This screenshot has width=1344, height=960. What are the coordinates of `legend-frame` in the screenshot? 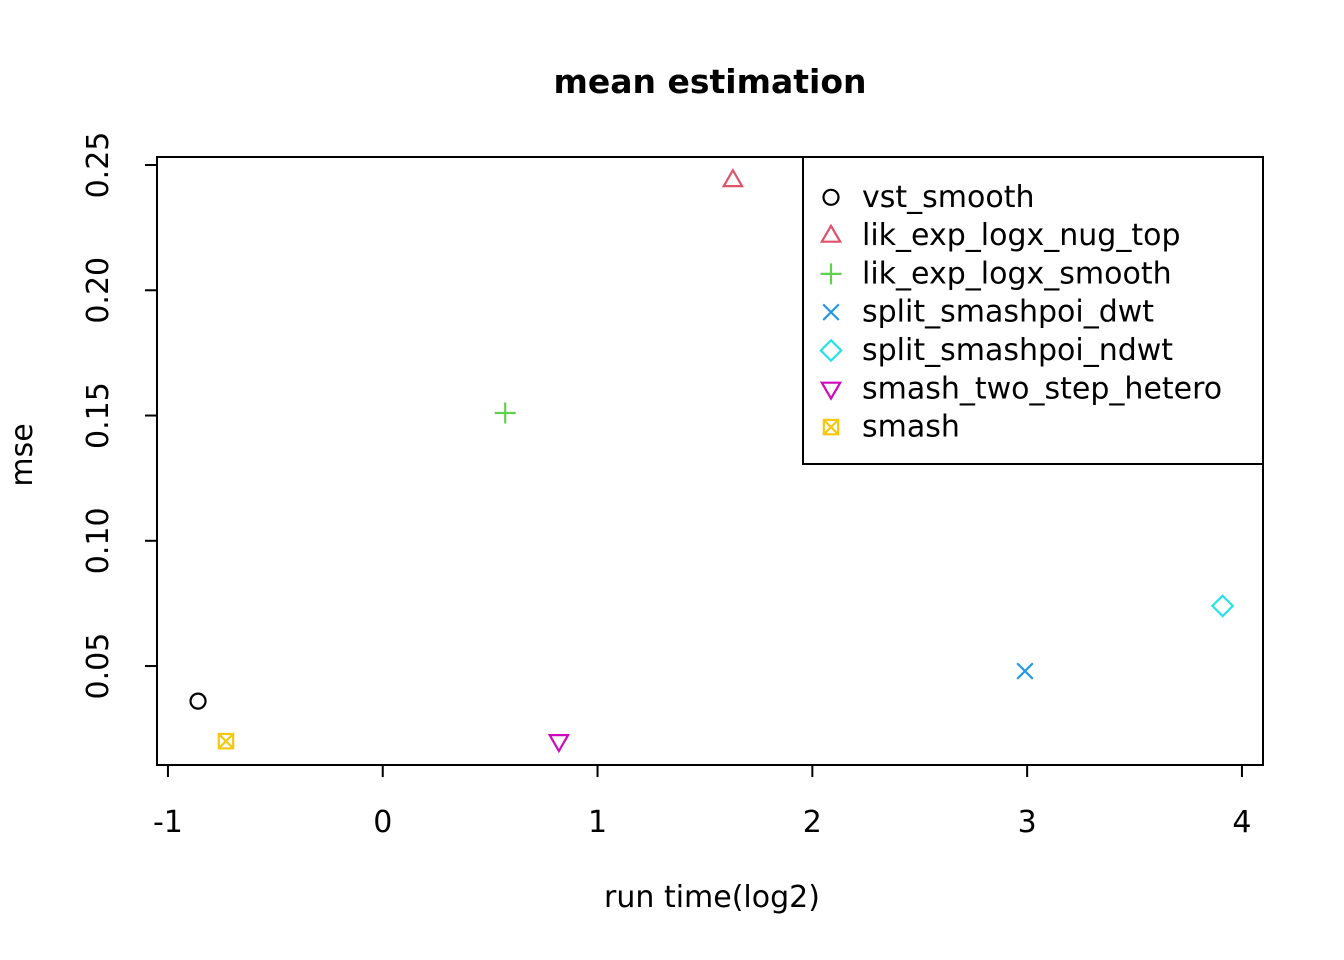 It's located at (1033, 310).